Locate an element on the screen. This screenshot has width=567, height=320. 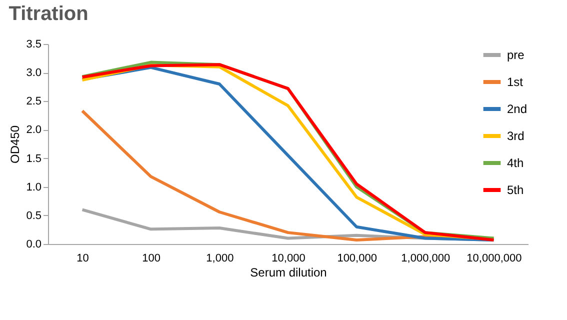
y-tick-label: 0.5 is located at coordinates (34, 216).